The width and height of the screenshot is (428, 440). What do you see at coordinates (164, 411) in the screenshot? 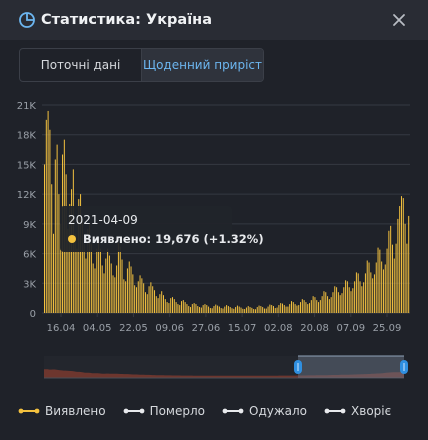
I see `legend-item-deaths: Померло` at bounding box center [164, 411].